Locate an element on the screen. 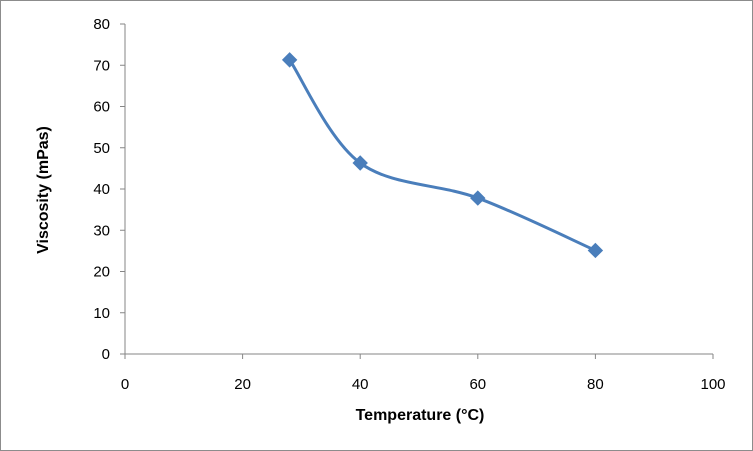  x-tick-label: 40 is located at coordinates (360, 384).